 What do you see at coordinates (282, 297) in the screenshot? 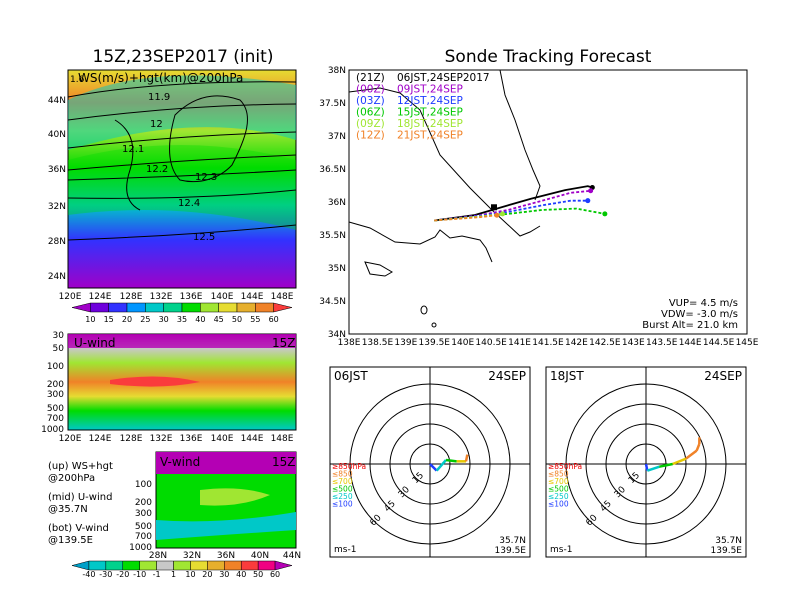
I see `lon-label: 148E` at bounding box center [282, 297].